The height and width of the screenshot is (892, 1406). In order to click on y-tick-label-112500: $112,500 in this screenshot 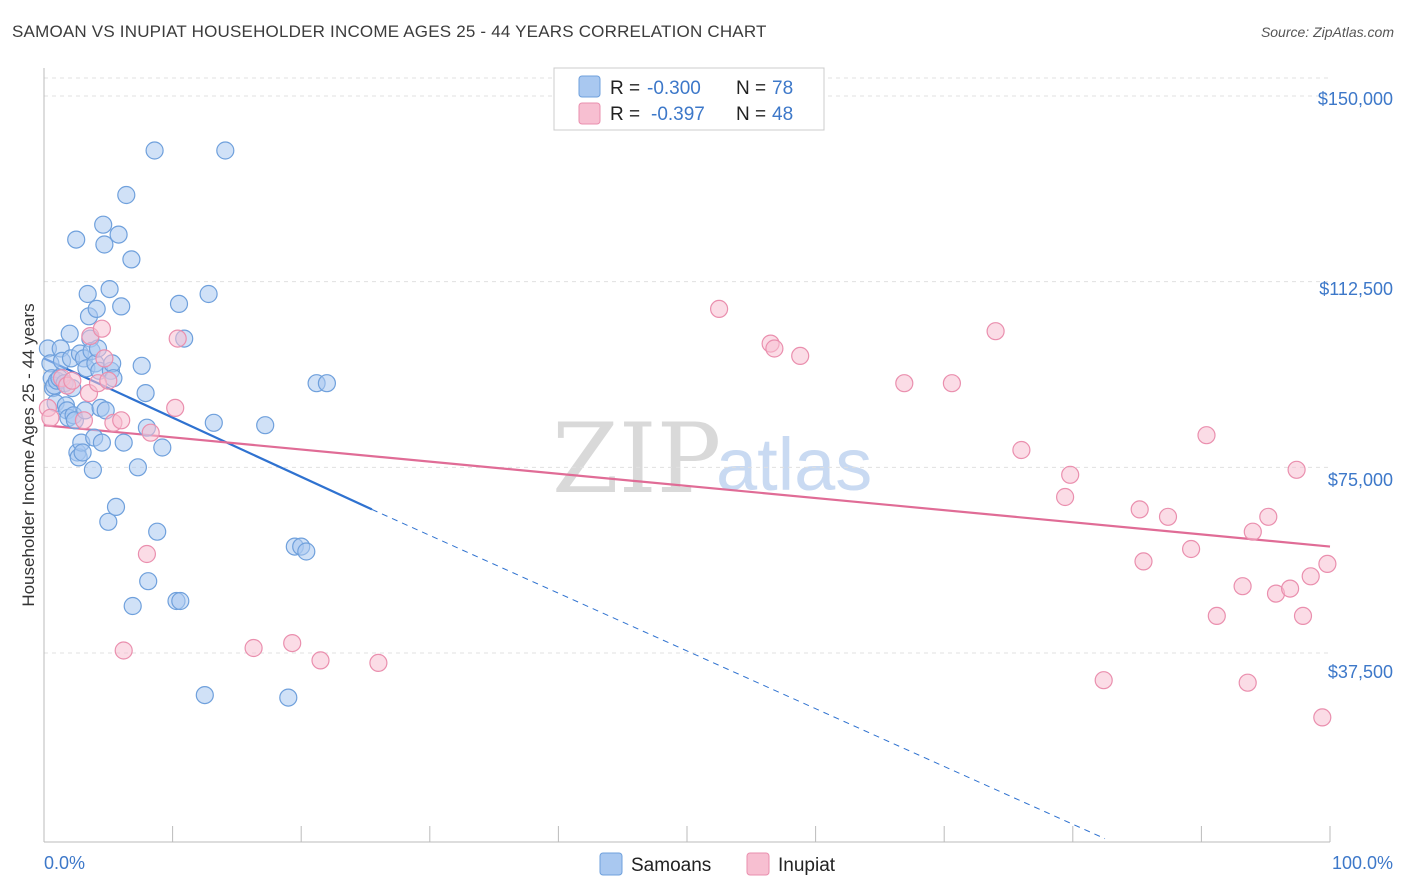, I will do `click(1356, 289)`.